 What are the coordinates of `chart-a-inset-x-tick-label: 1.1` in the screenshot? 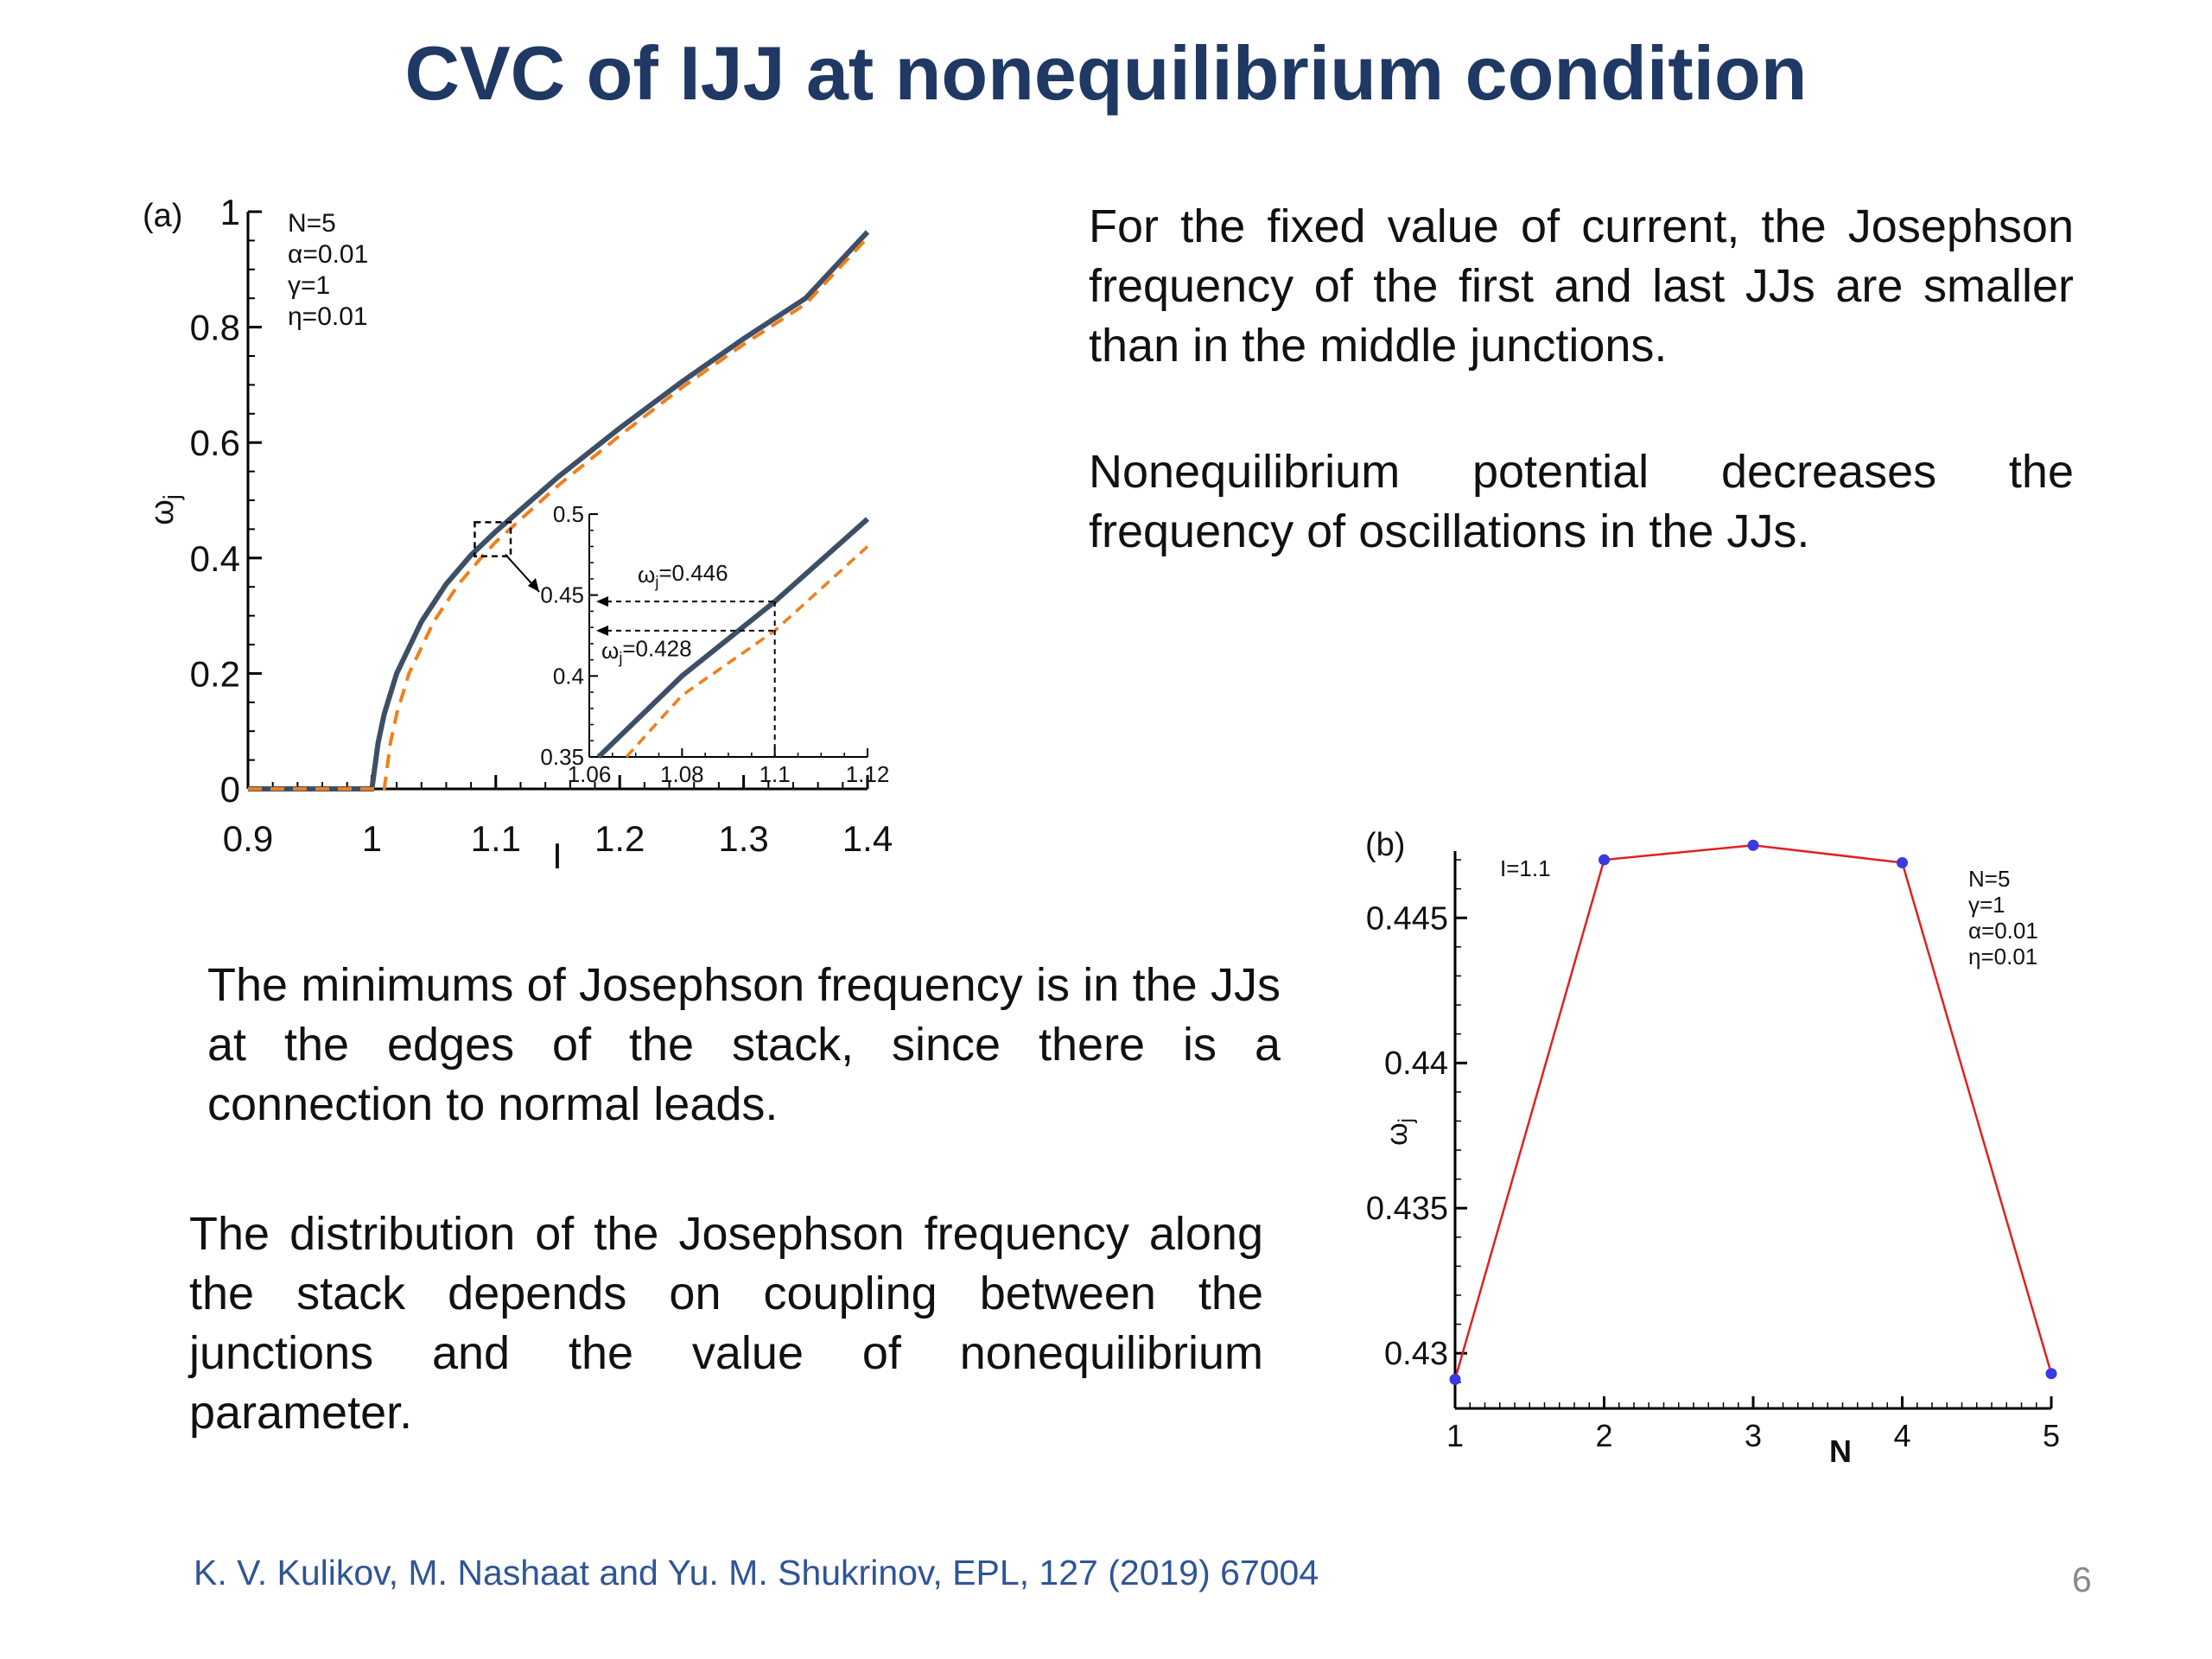 It's located at (775, 774).